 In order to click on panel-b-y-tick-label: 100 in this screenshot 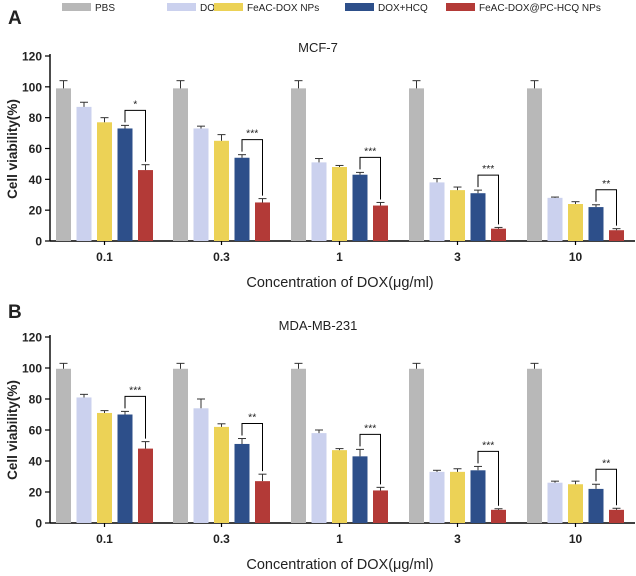, I will do `click(32, 369)`.